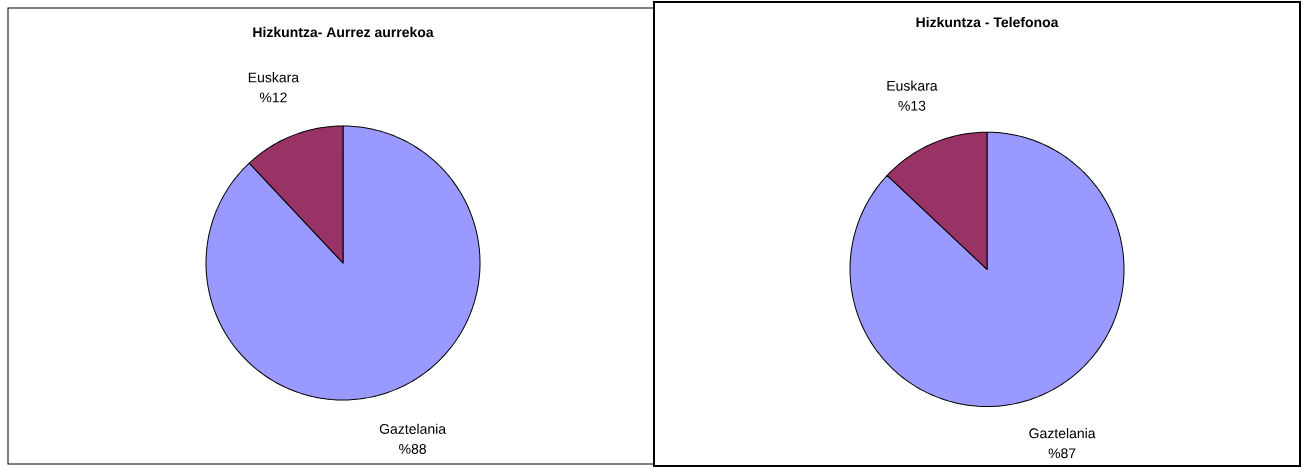  I want to click on chart-title: Hizkuntza - Telefonoa, so click(987, 22).